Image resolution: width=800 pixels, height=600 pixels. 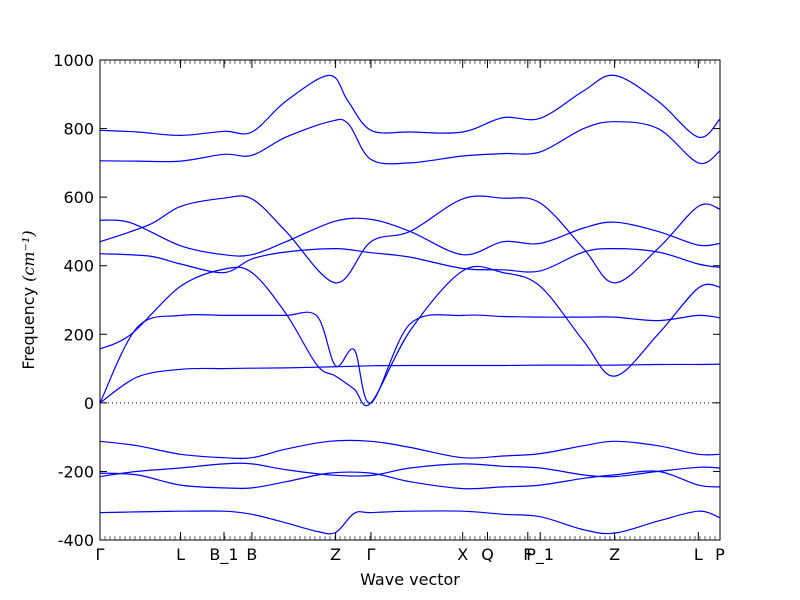 What do you see at coordinates (410, 579) in the screenshot?
I see `x-axis-label: Wave vector` at bounding box center [410, 579].